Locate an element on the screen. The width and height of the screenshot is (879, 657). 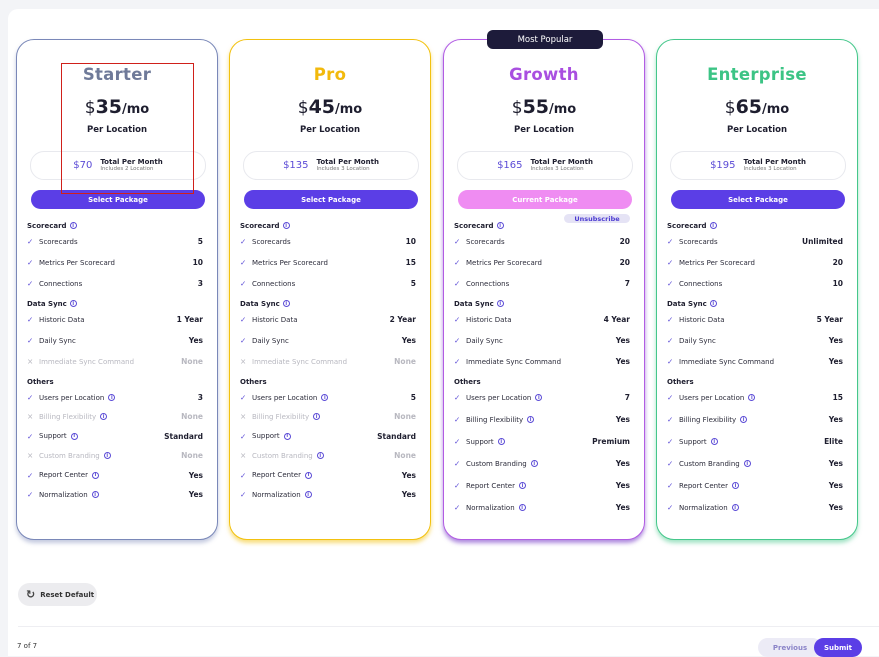
feature-label: Custom Branding is located at coordinates (709, 463).